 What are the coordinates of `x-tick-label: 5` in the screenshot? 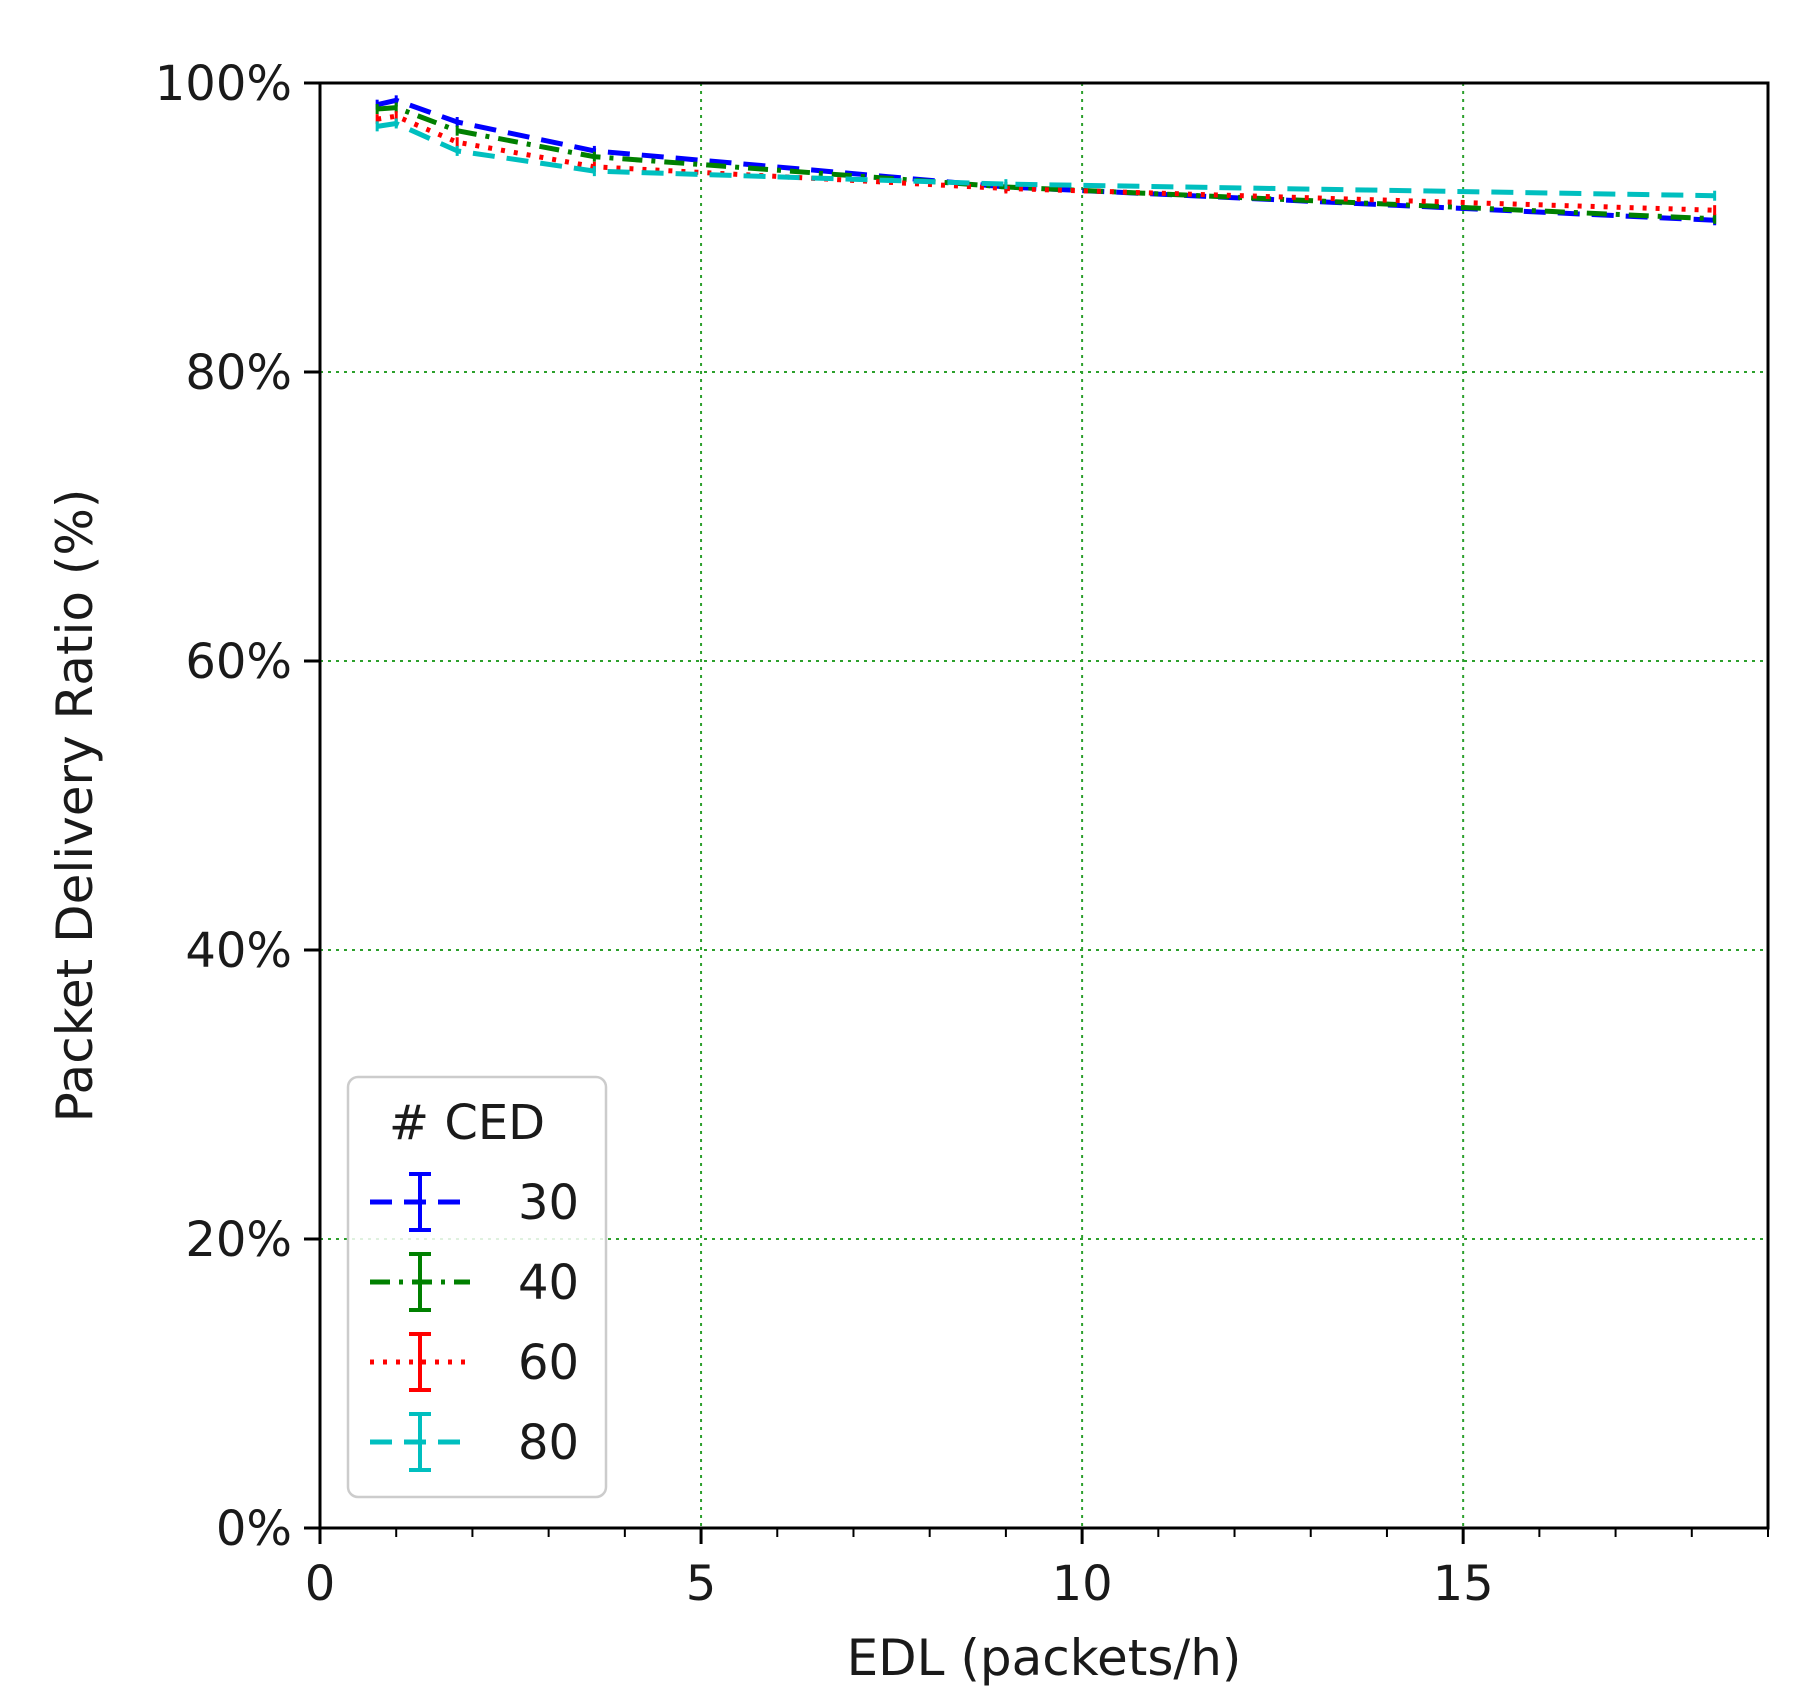 It's located at (701, 1584).